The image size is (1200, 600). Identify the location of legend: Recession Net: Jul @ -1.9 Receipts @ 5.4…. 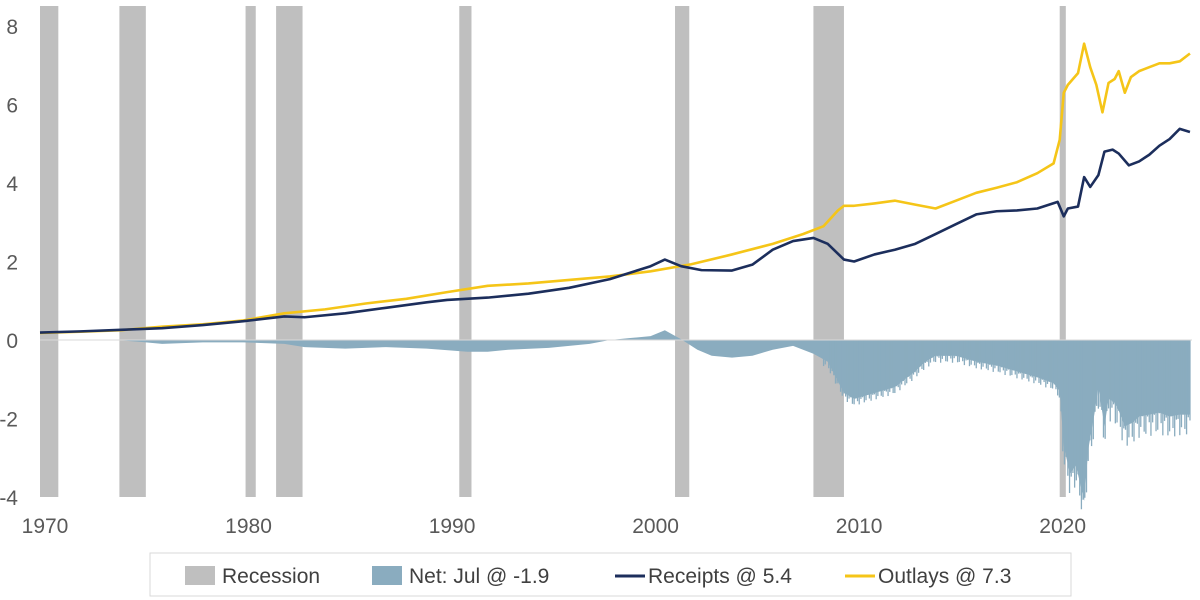
(610, 574).